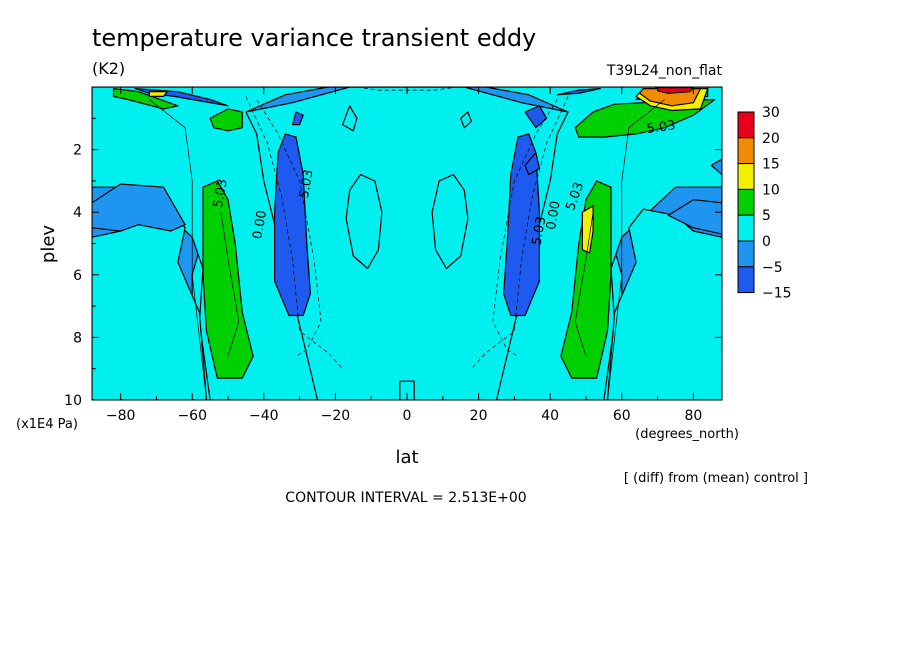 The image size is (904, 654). What do you see at coordinates (766, 216) in the screenshot?
I see `colorbar-label-4: 5` at bounding box center [766, 216].